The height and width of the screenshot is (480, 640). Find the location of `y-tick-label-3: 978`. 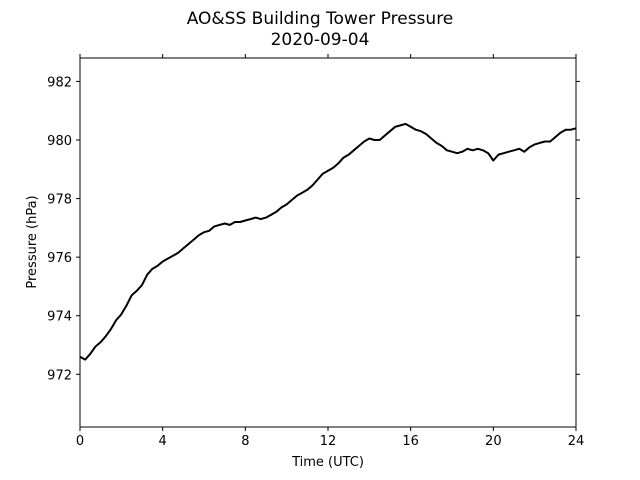

y-tick-label-3: 978 is located at coordinates (59, 200).